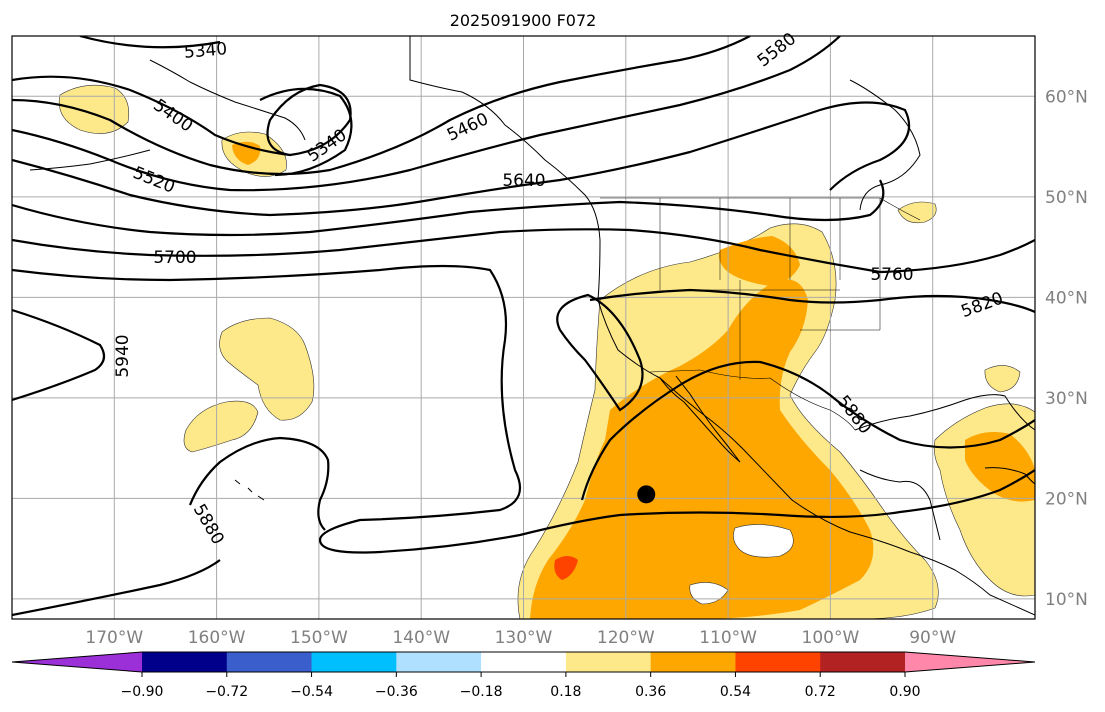 This screenshot has width=1105, height=712. I want to click on latitude-labels: 10°N 20°N 30°N 40°N 50°N 60°N, so click(1066, 348).